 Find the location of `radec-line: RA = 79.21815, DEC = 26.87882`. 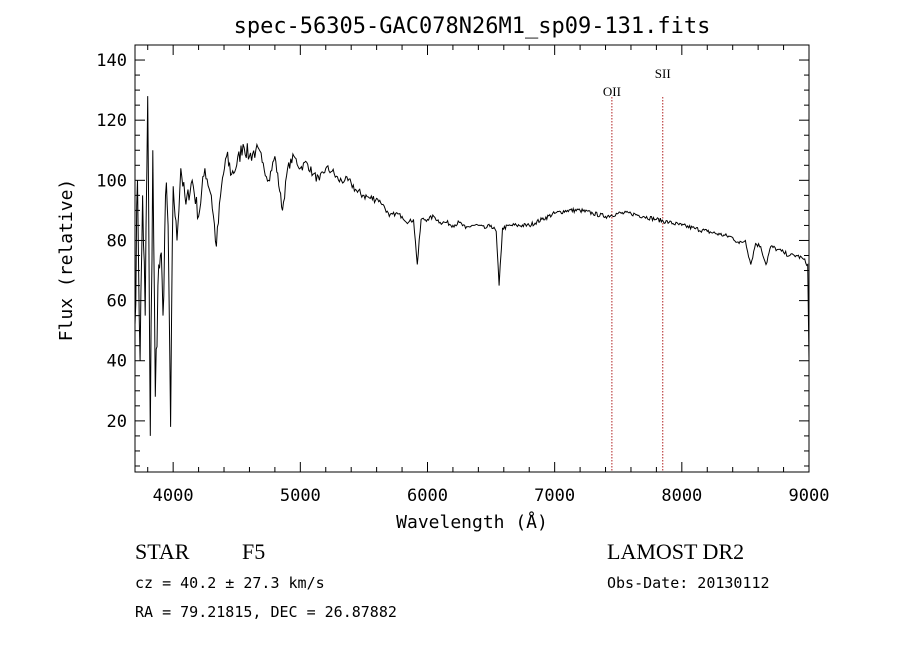

radec-line: RA = 79.21815, DEC = 26.87882 is located at coordinates (266, 612).